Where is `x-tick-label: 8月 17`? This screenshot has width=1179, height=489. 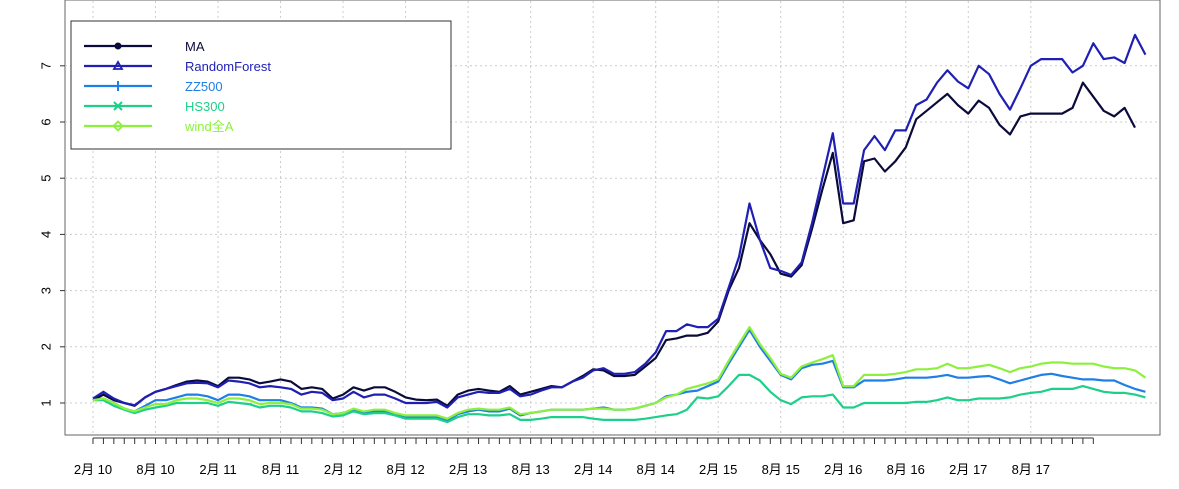
x-tick-label: 8月 17 is located at coordinates (1031, 469).